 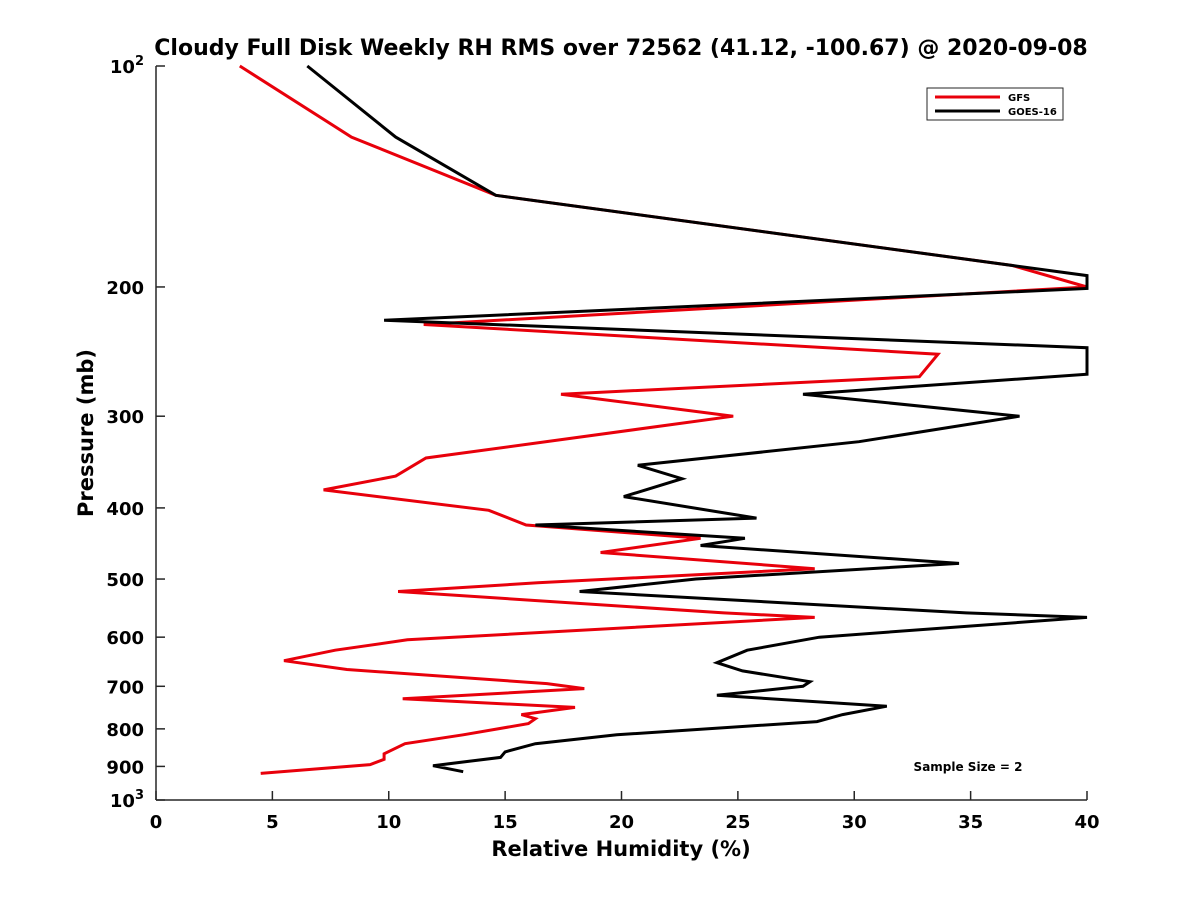 What do you see at coordinates (127, 66) in the screenshot?
I see `y-tick-label: 10²` at bounding box center [127, 66].